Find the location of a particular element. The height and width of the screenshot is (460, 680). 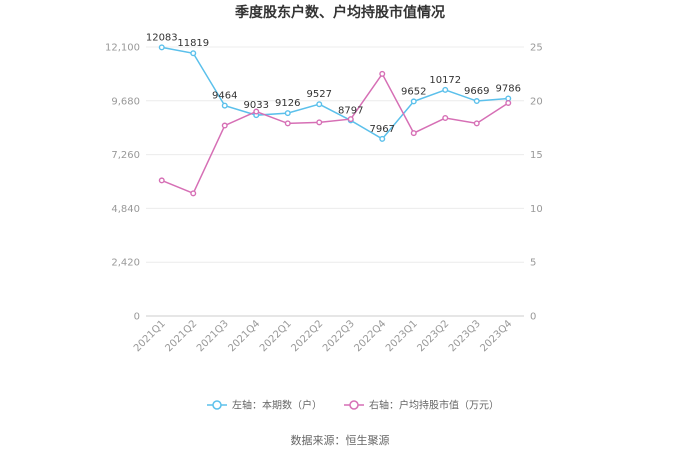

legend-item-2: 右轴：户均持股市值（万元） is located at coordinates (421, 405).